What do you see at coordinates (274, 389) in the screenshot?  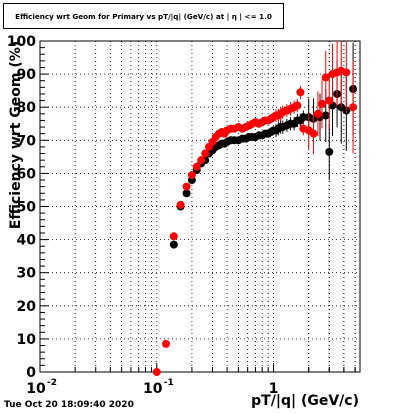 I see `x-tick-label: 1` at bounding box center [274, 389].